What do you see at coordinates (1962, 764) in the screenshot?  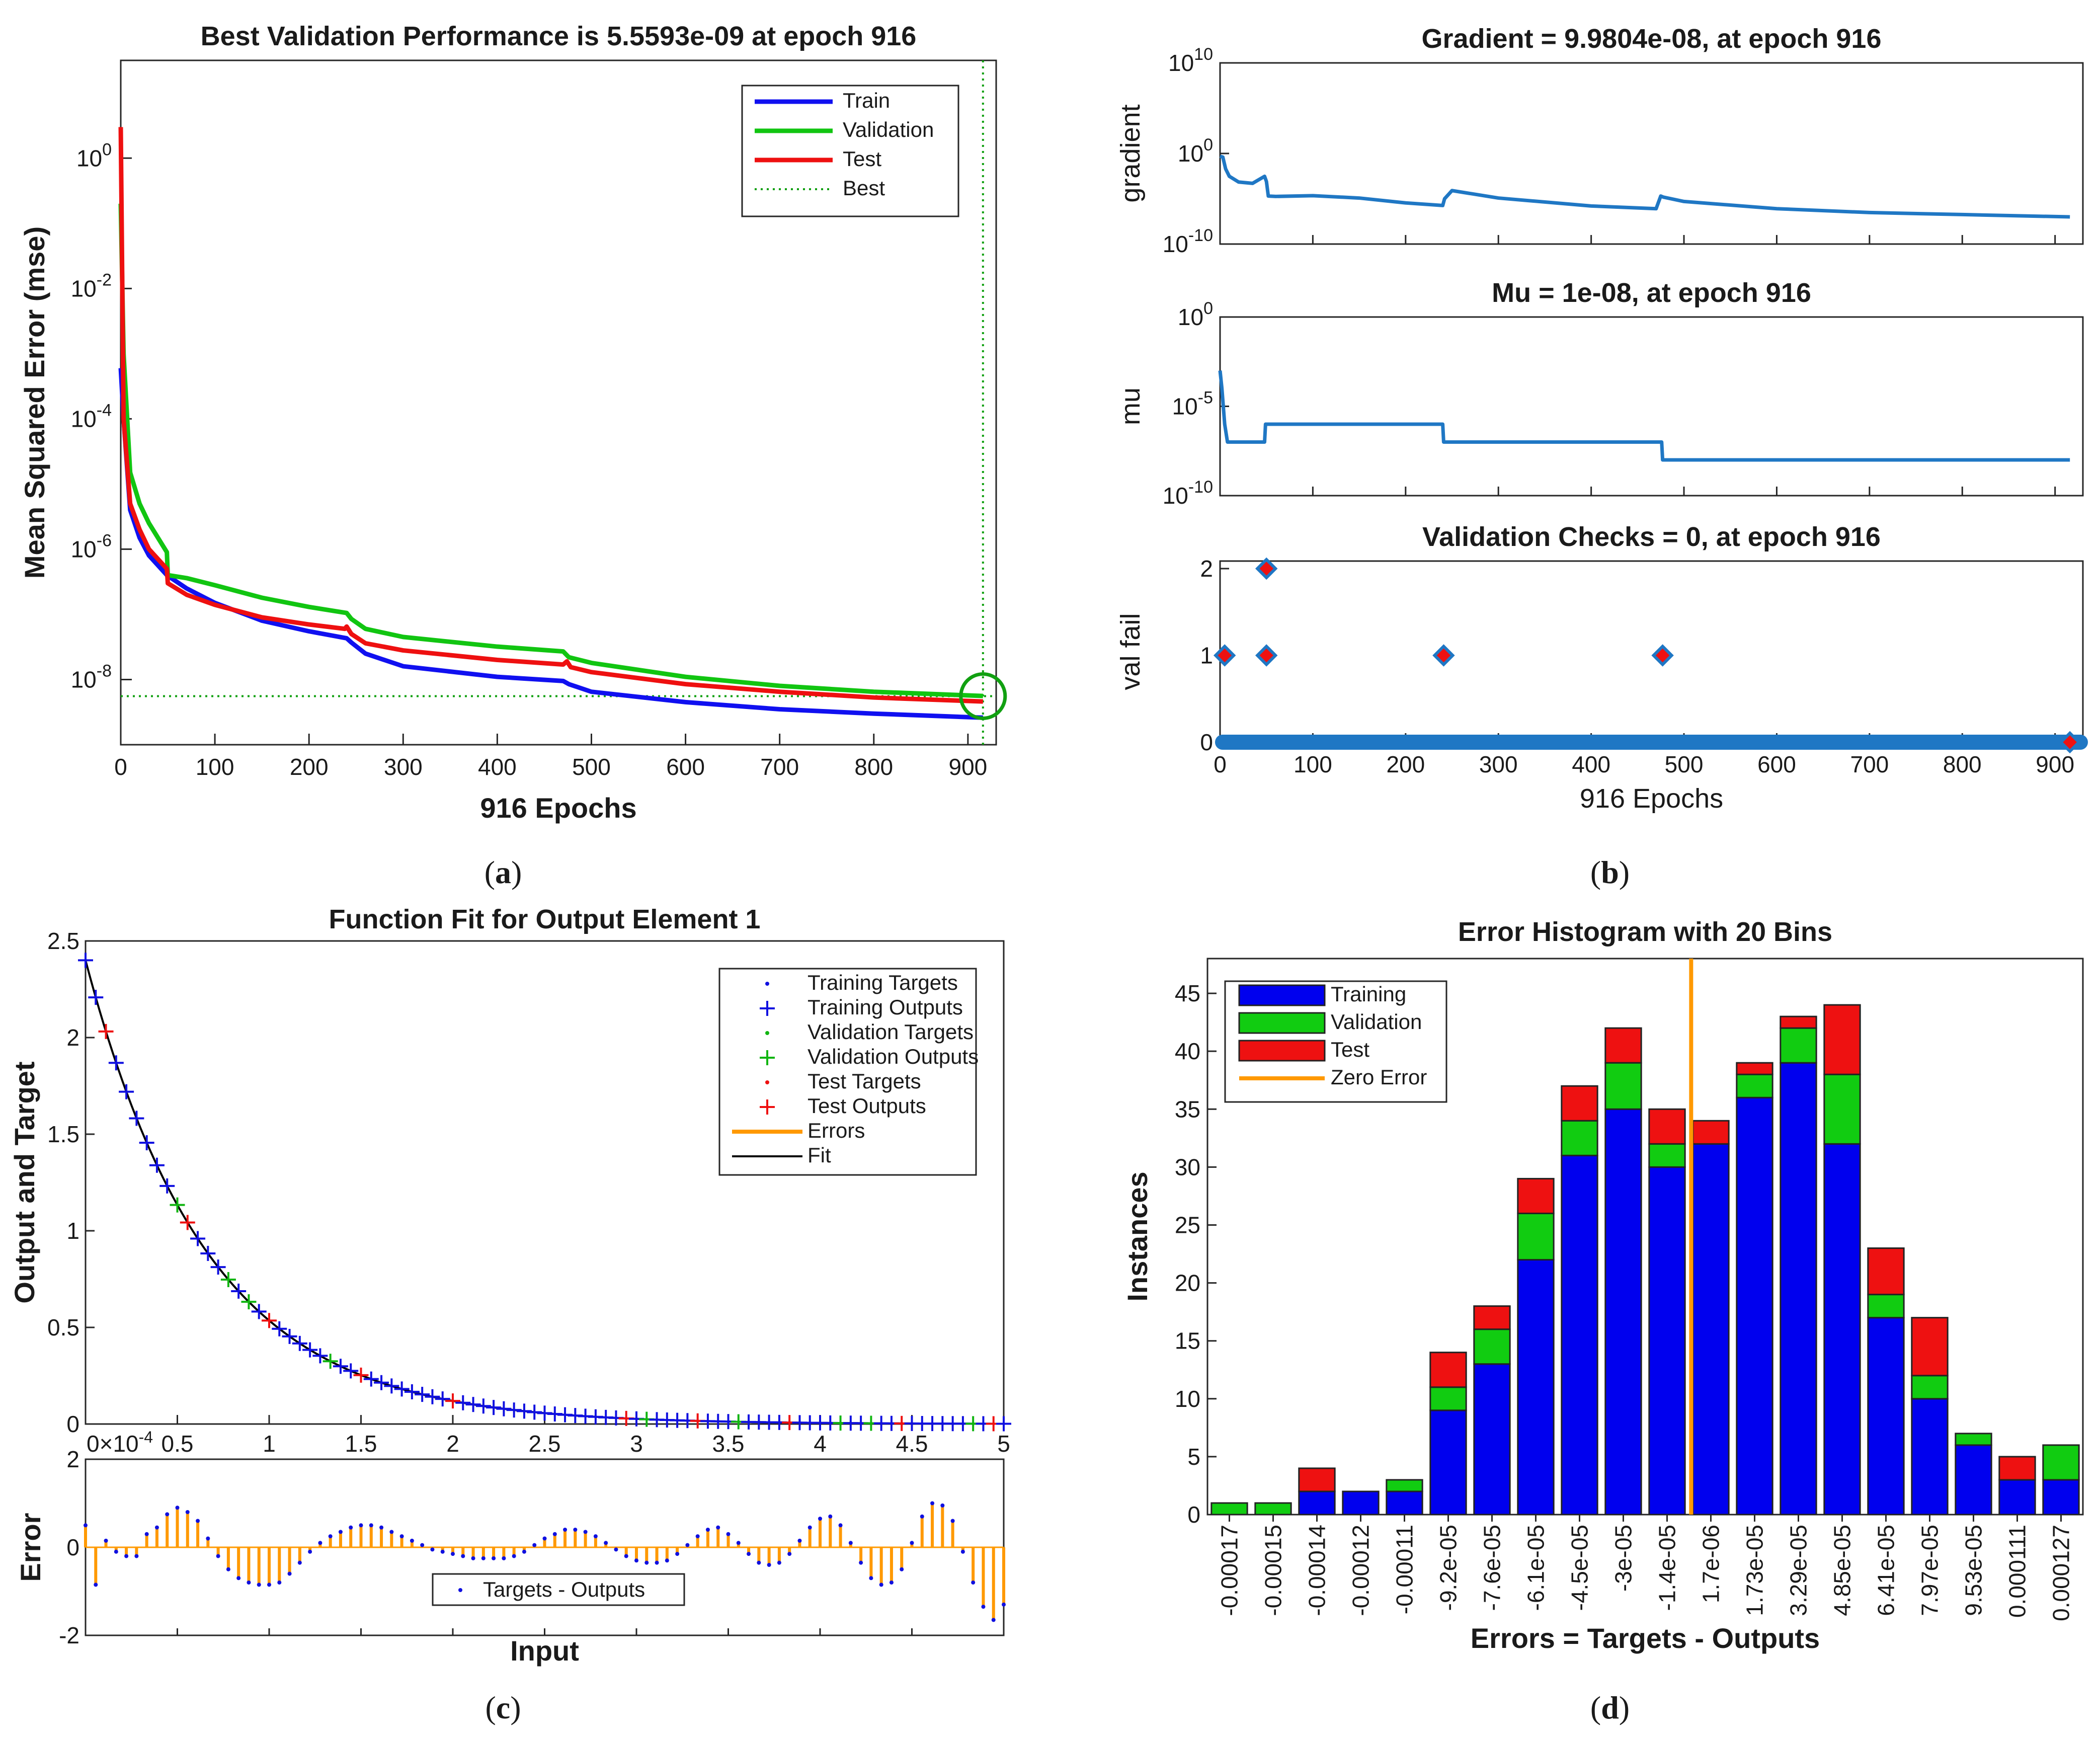 I see `x-tick-label: 800` at bounding box center [1962, 764].